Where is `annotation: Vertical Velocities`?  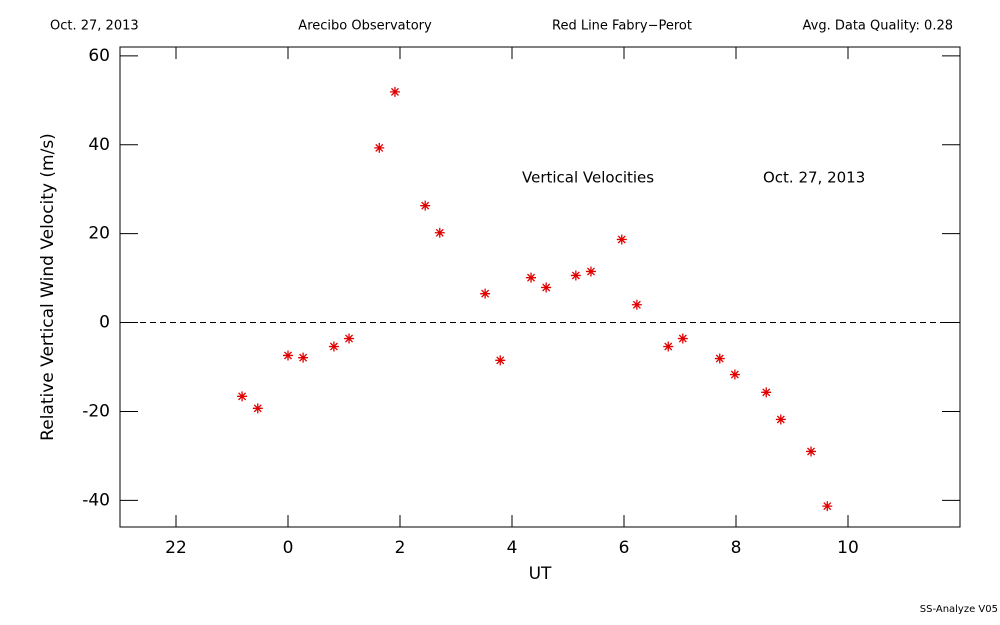
annotation: Vertical Velocities is located at coordinates (588, 178).